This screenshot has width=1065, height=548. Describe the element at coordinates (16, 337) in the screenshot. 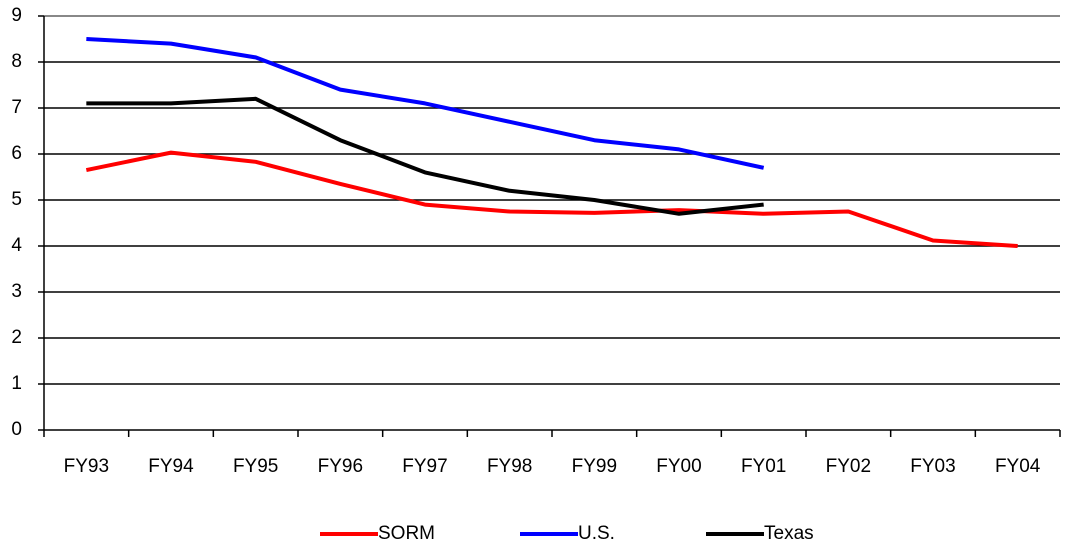

I see `y-tick-label: 2` at that location.